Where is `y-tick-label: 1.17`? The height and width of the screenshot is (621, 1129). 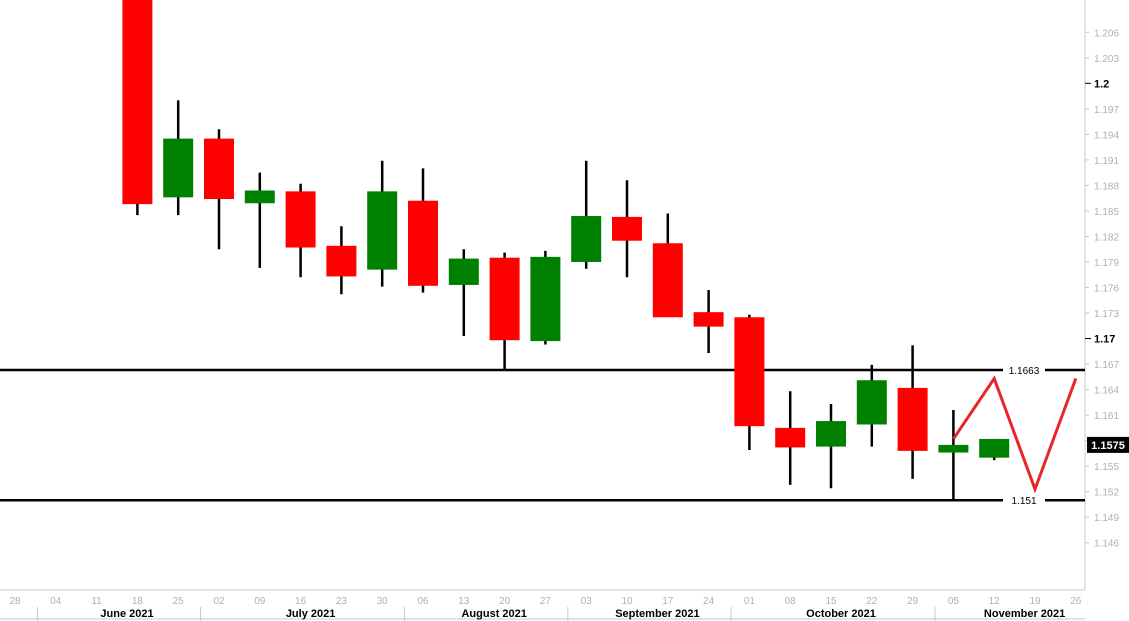 y-tick-label: 1.17 is located at coordinates (1104, 340).